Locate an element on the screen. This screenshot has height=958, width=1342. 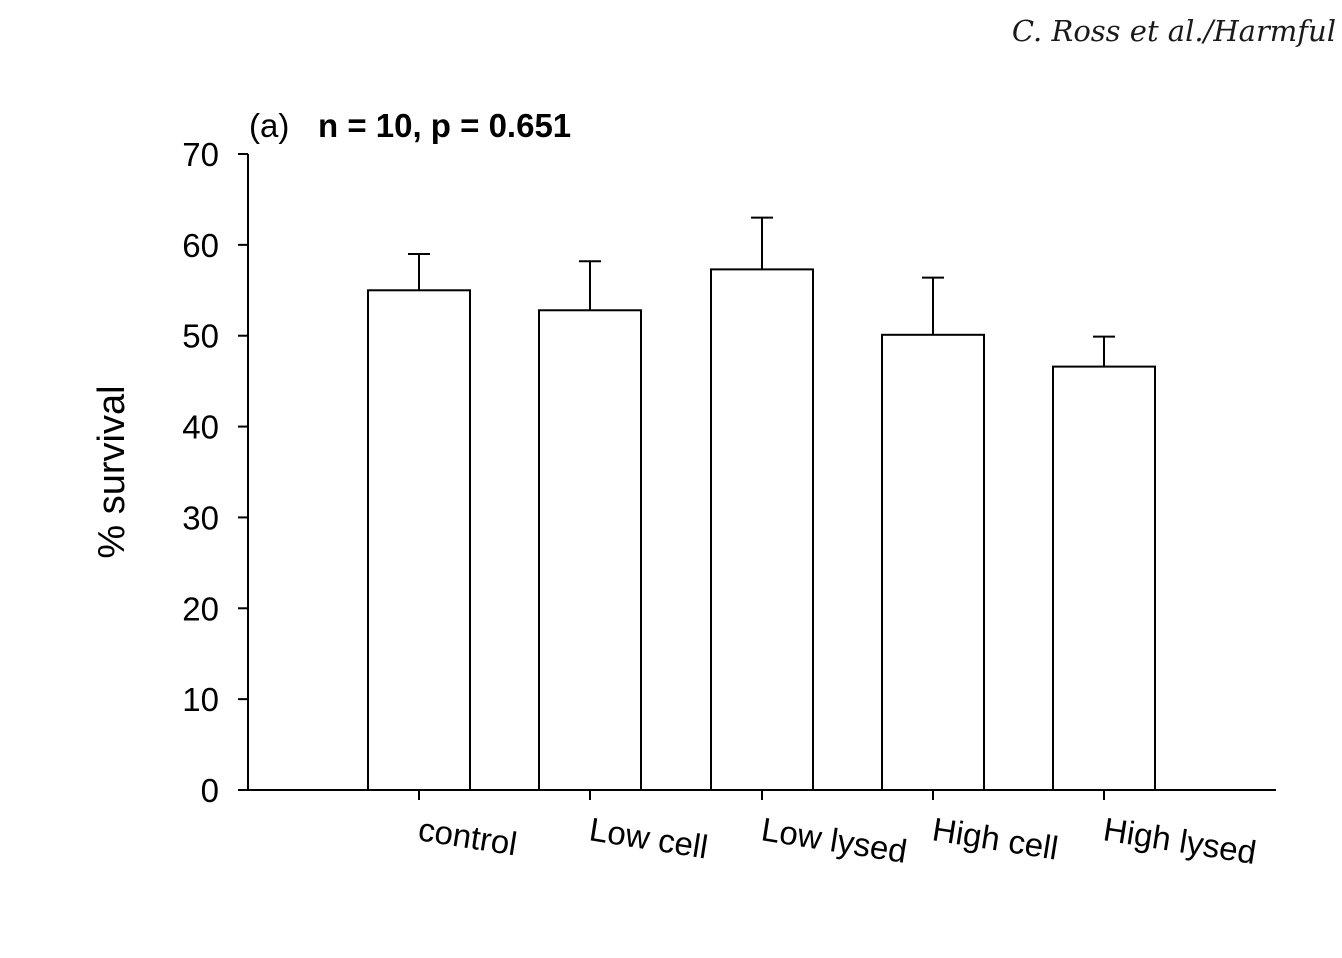
bar-high-cell is located at coordinates (933, 562).